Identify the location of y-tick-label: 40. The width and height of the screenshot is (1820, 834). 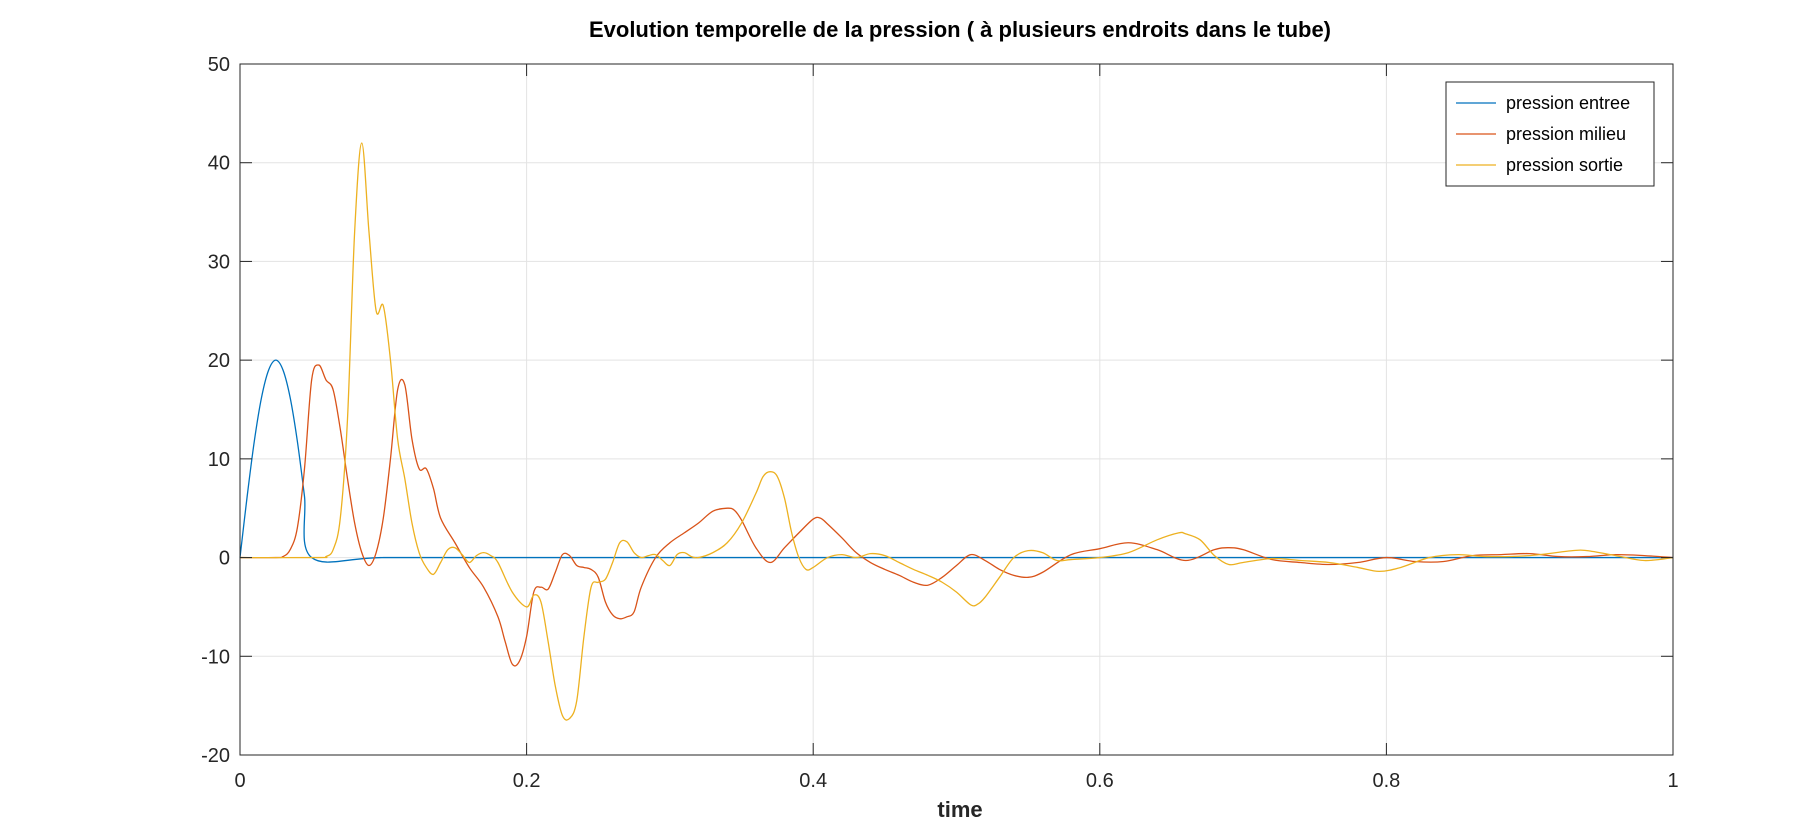
(219, 164).